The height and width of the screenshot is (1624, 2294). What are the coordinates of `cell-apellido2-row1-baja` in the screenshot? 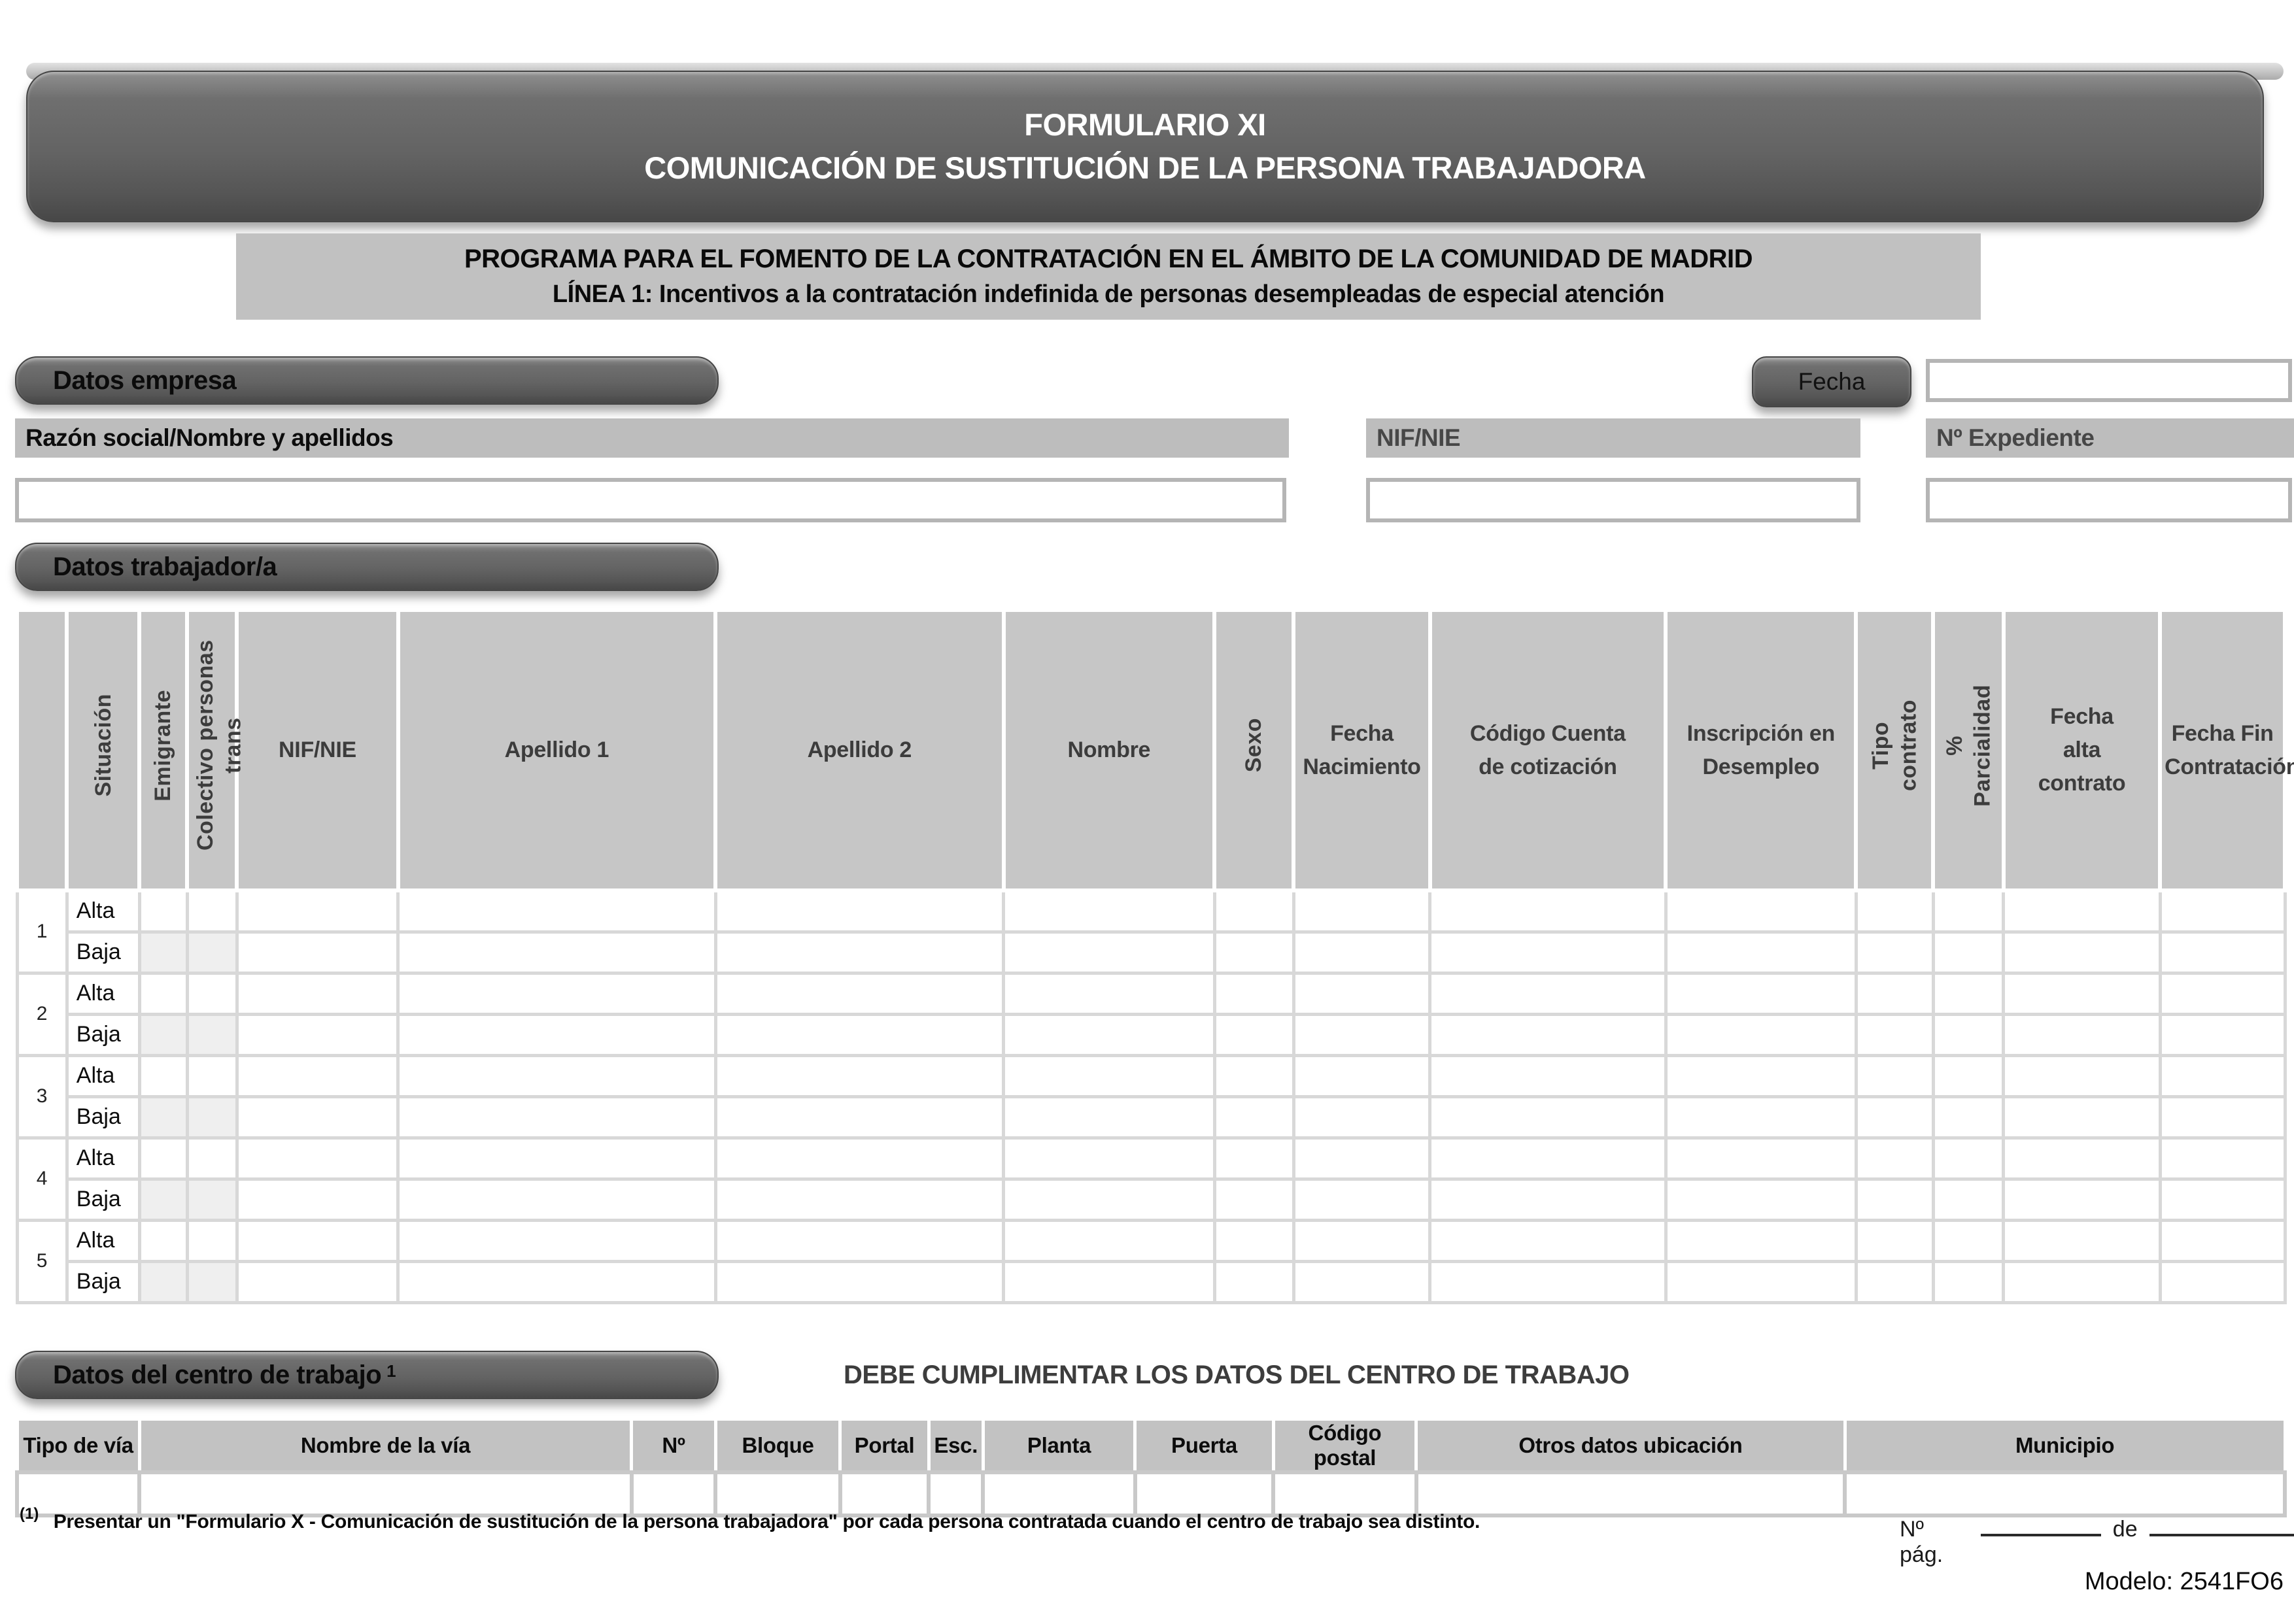 It's located at (859, 953).